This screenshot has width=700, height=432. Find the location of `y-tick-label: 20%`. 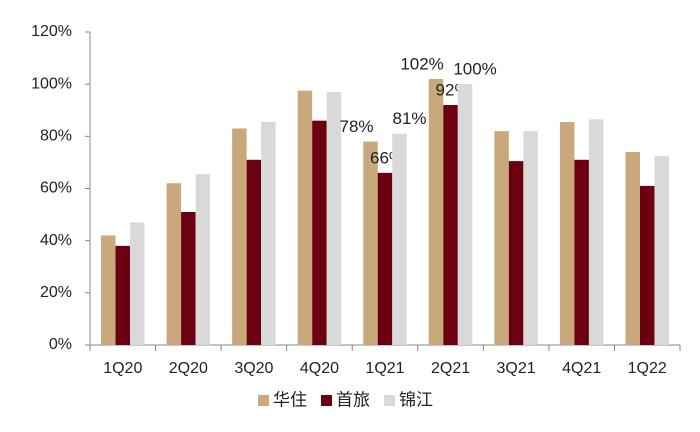

y-tick-label: 20% is located at coordinates (56, 292).